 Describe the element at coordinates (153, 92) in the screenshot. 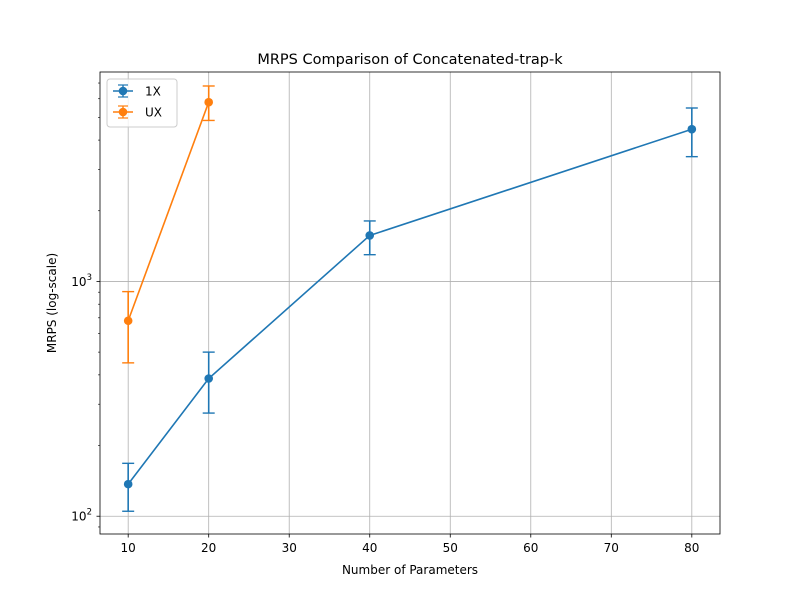

I see `legend-label: 1X` at that location.